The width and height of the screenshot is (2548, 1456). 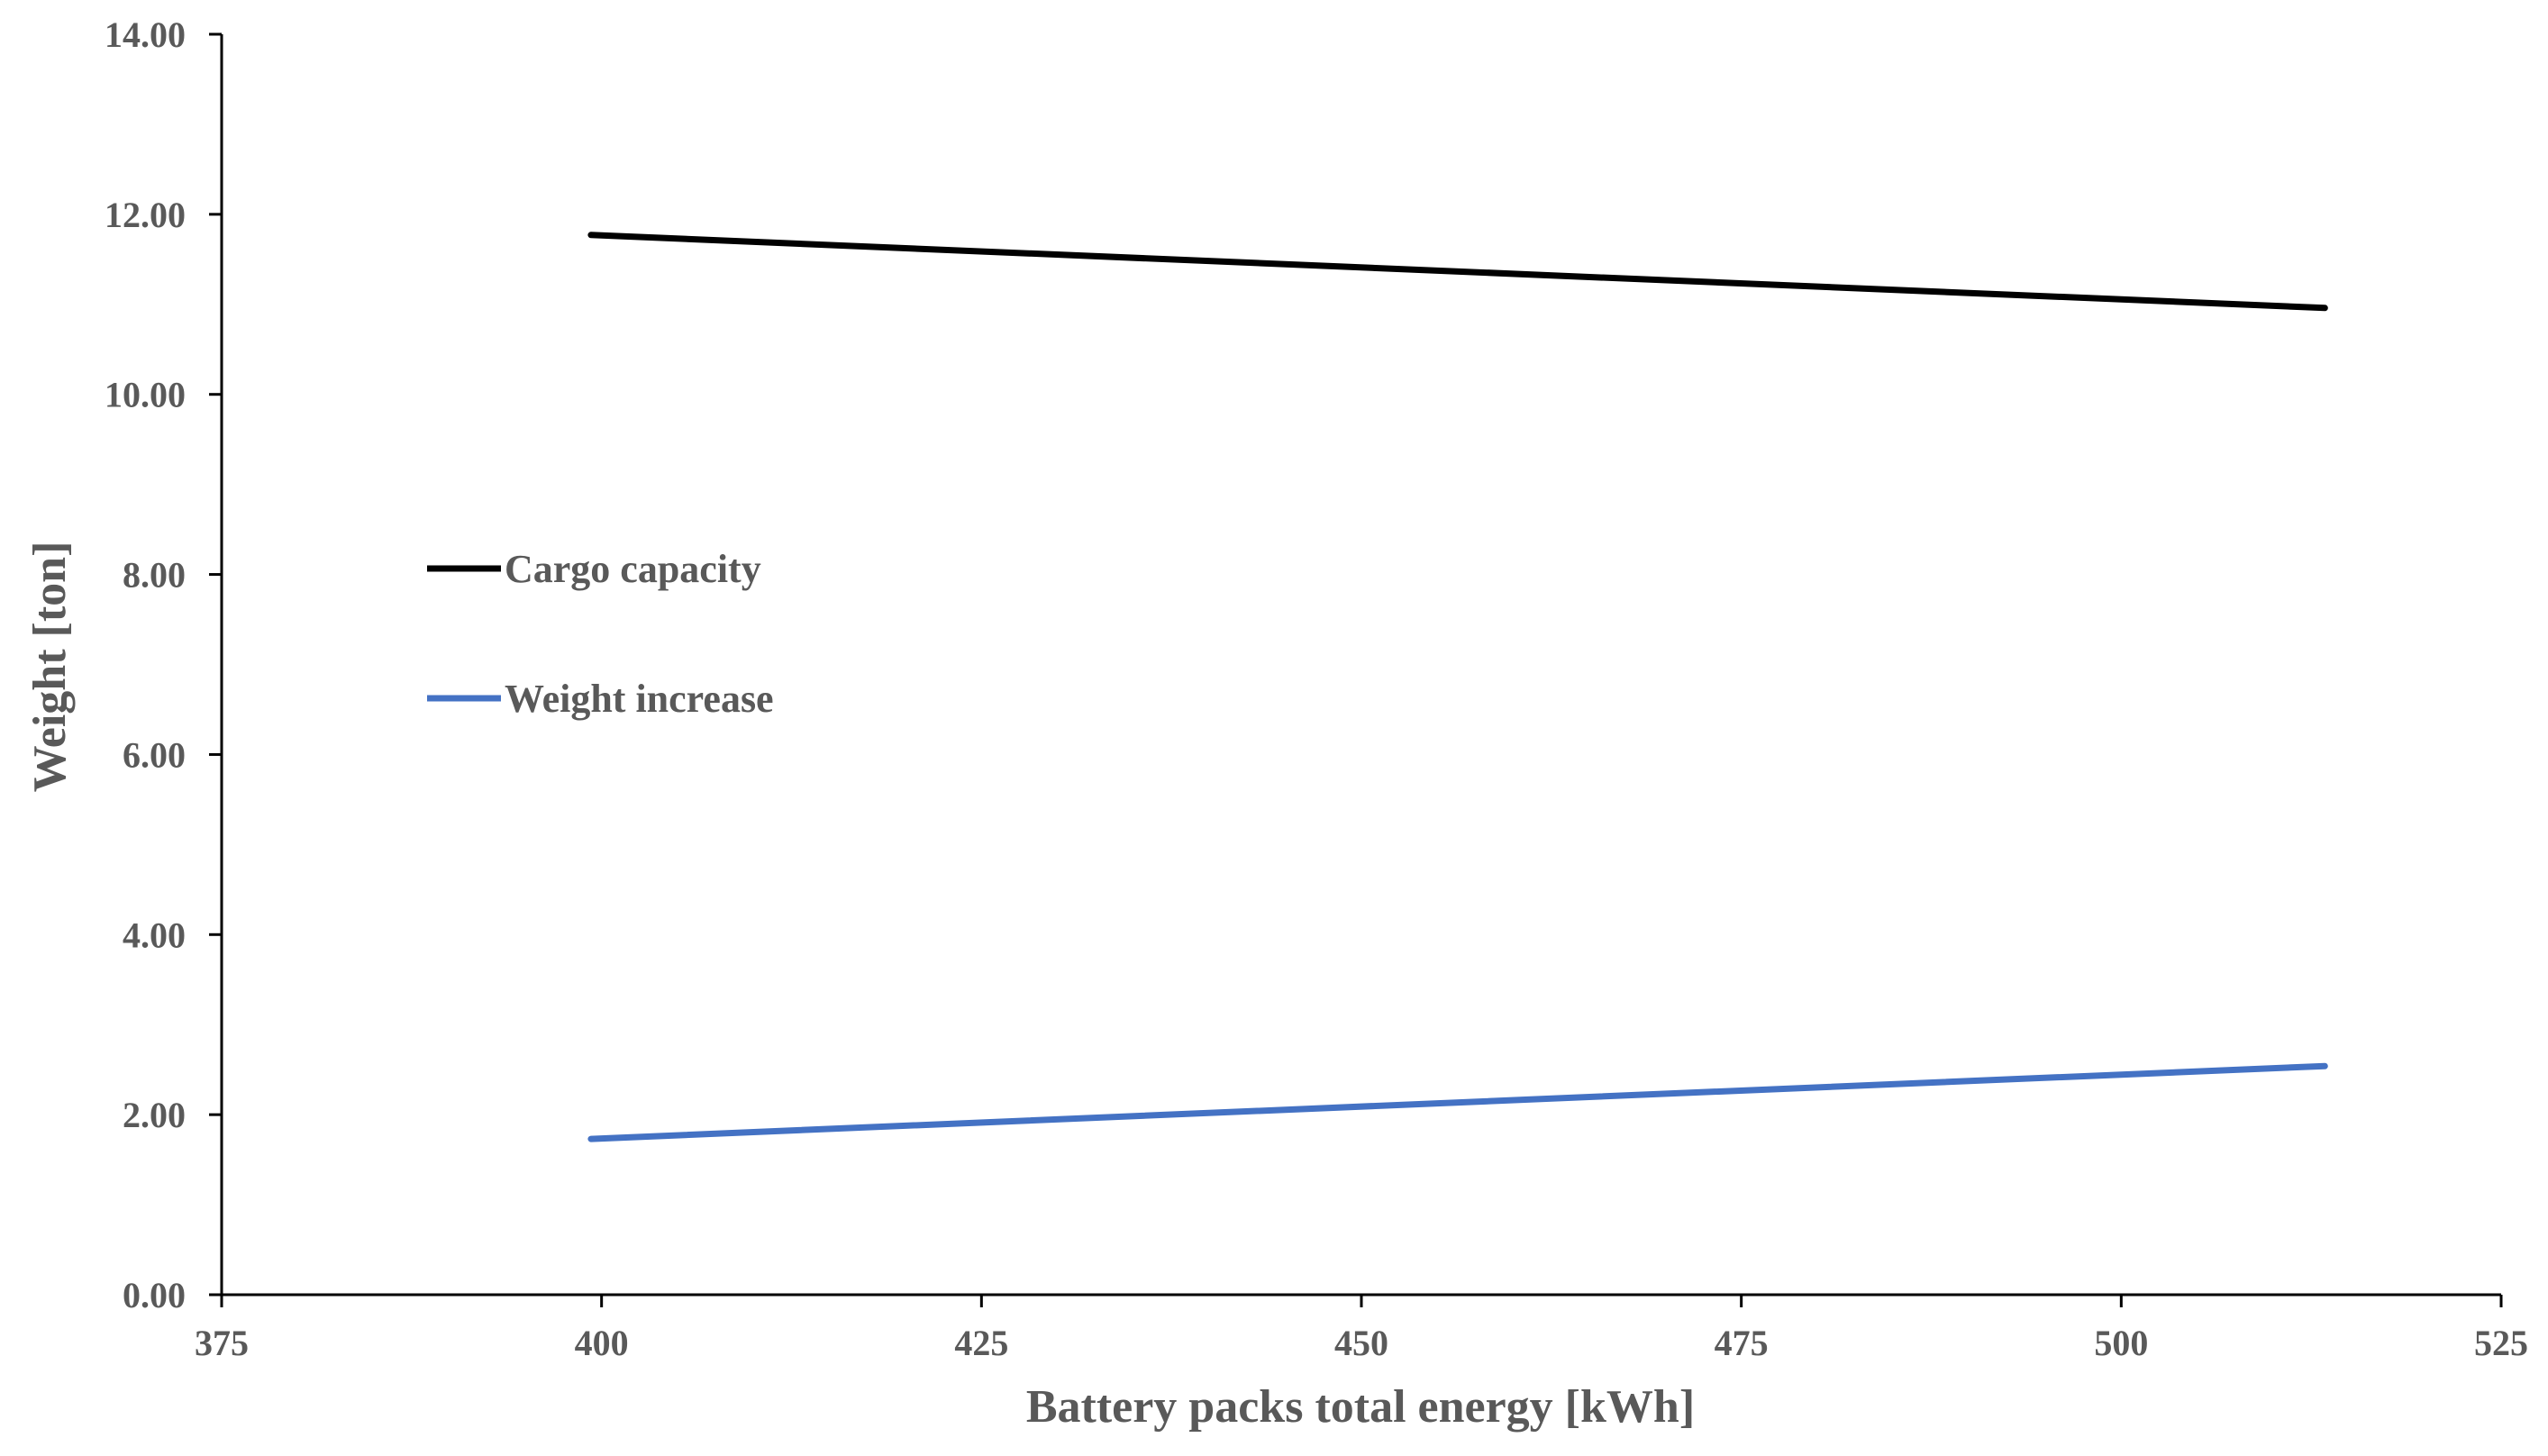 I want to click on legend-label-weight-increase: Weight increase, so click(x=639, y=699).